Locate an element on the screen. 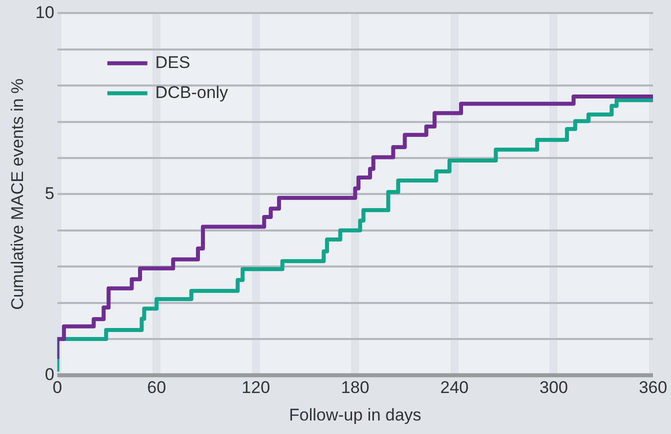  x-tick-label: 120 is located at coordinates (256, 388).